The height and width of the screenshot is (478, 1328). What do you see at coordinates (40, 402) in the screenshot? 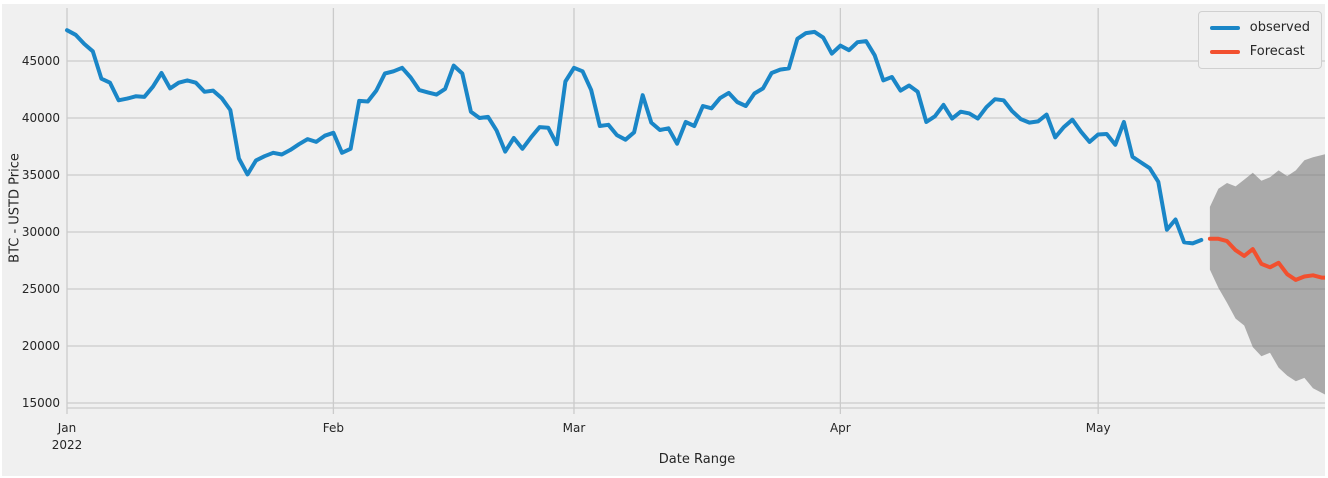
I see `y-tick-label: 15000` at bounding box center [40, 402].